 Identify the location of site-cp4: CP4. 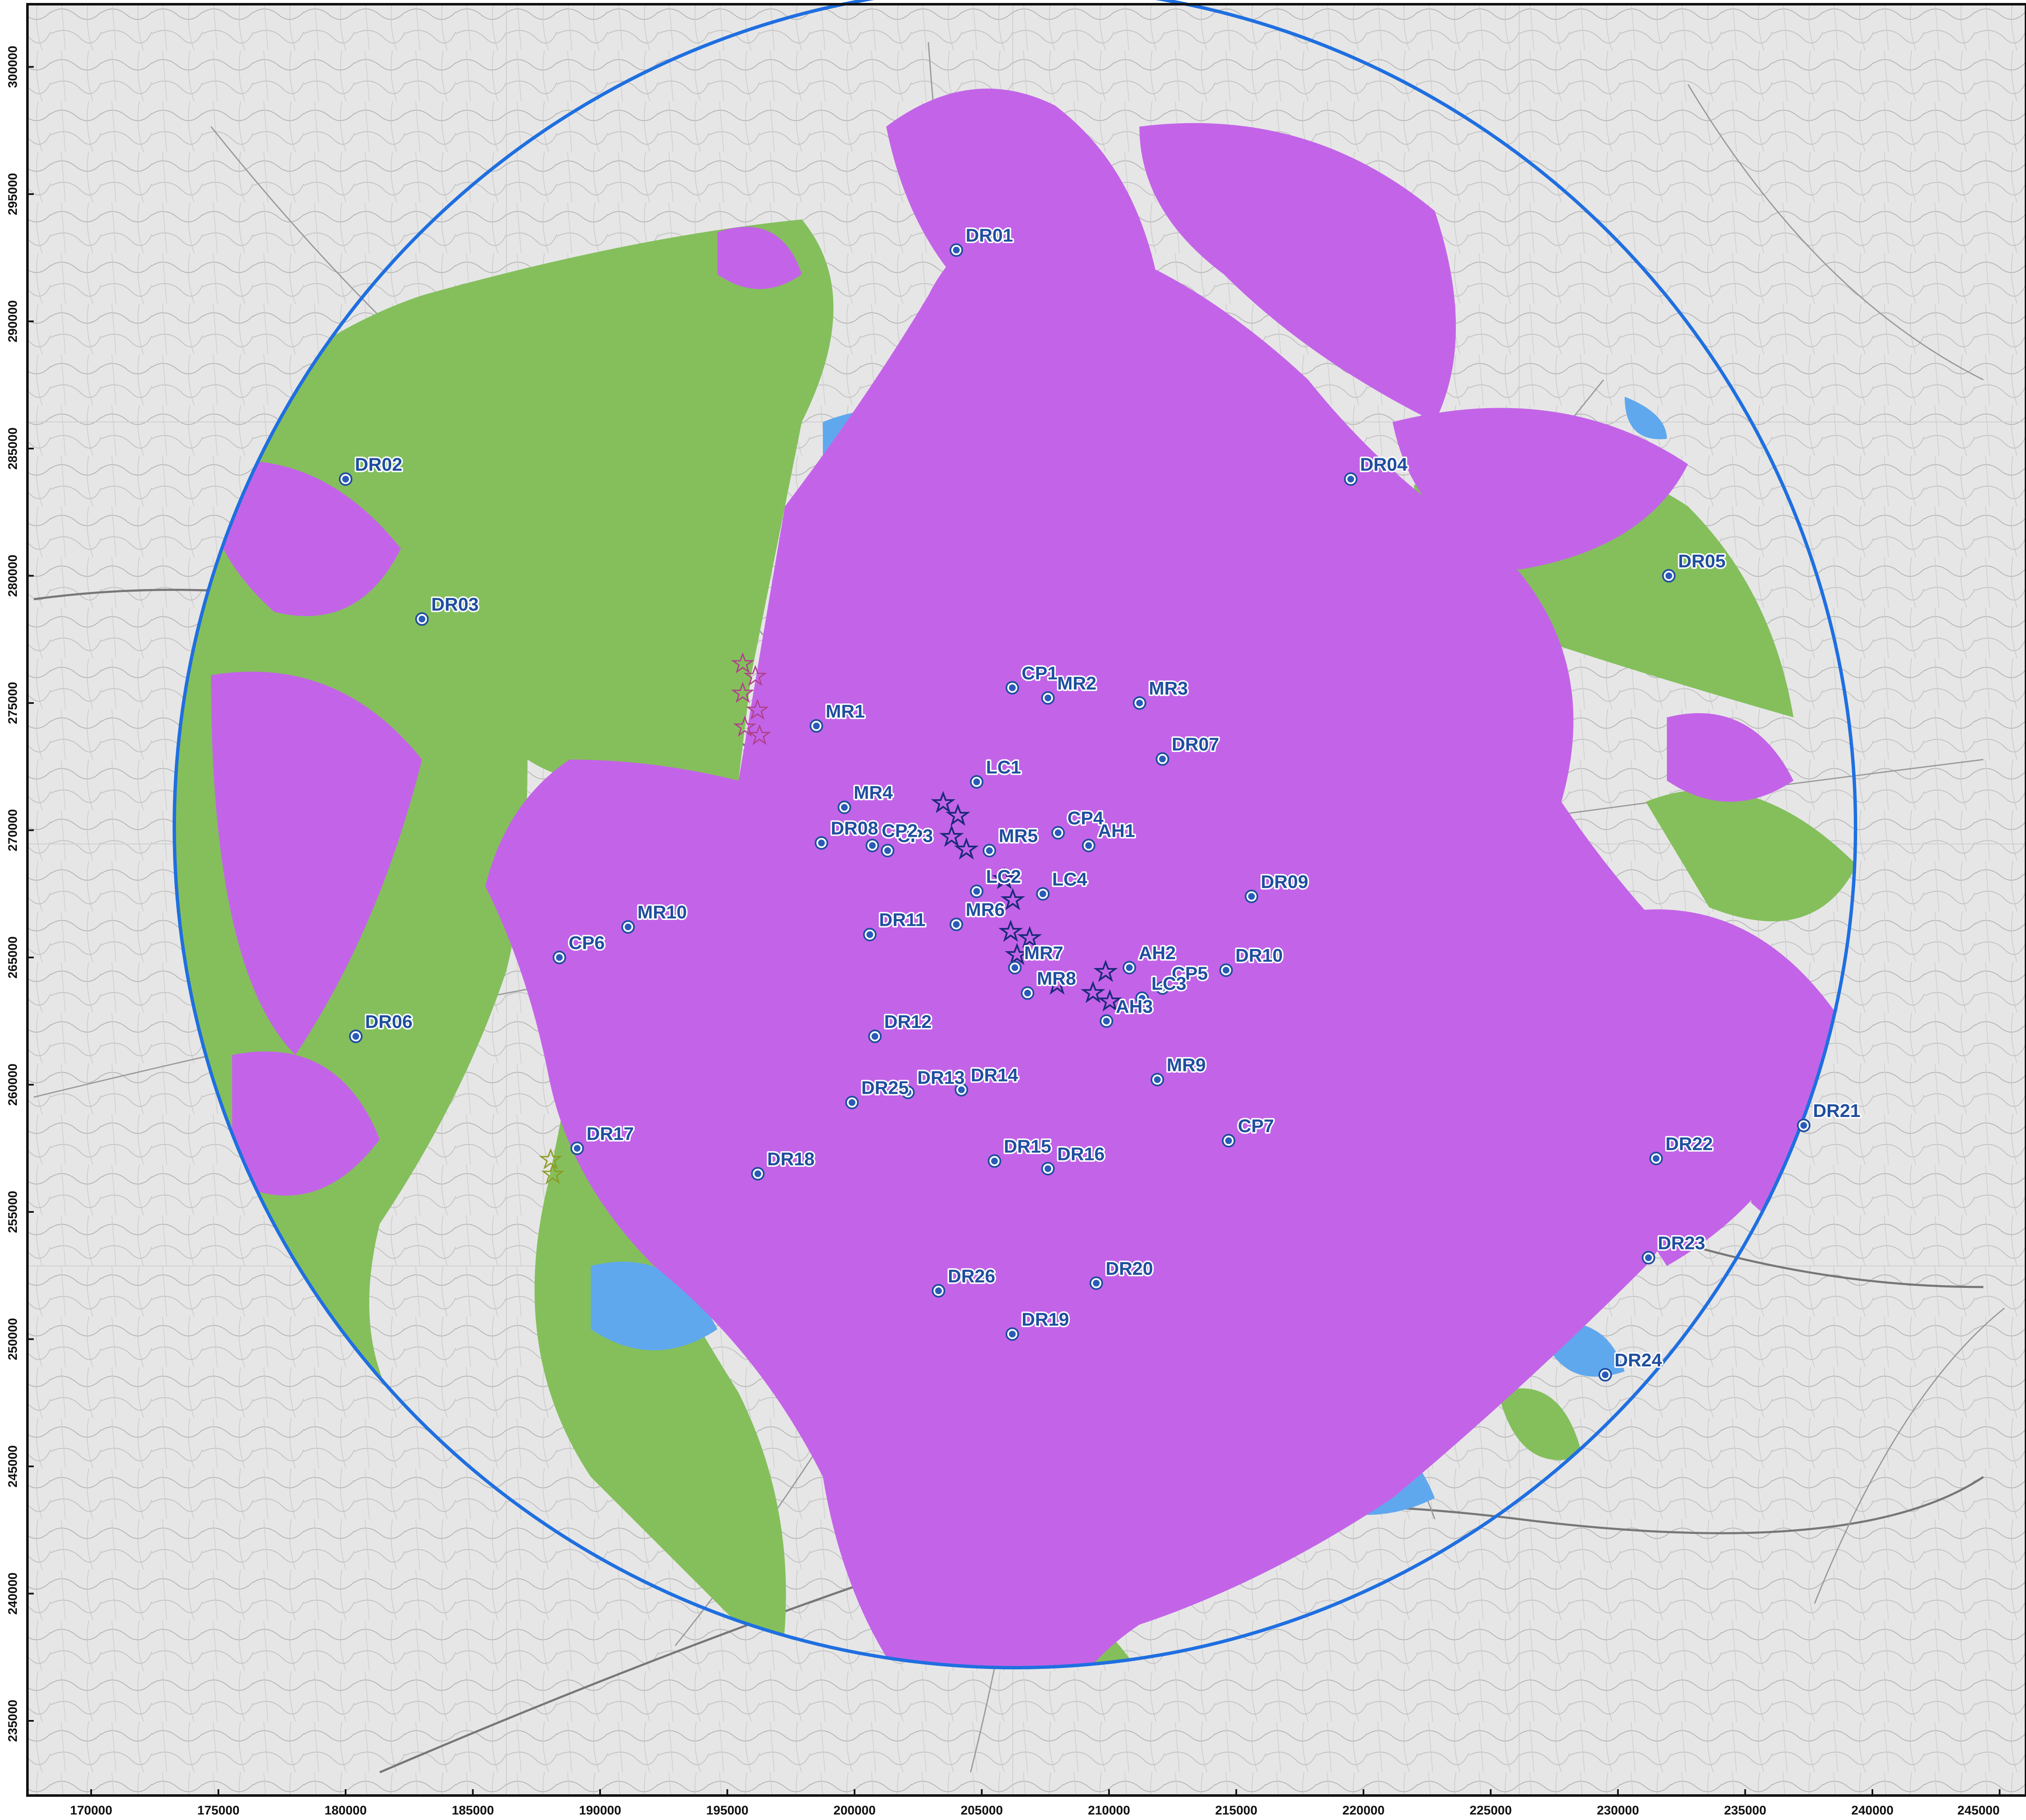
(1078, 823).